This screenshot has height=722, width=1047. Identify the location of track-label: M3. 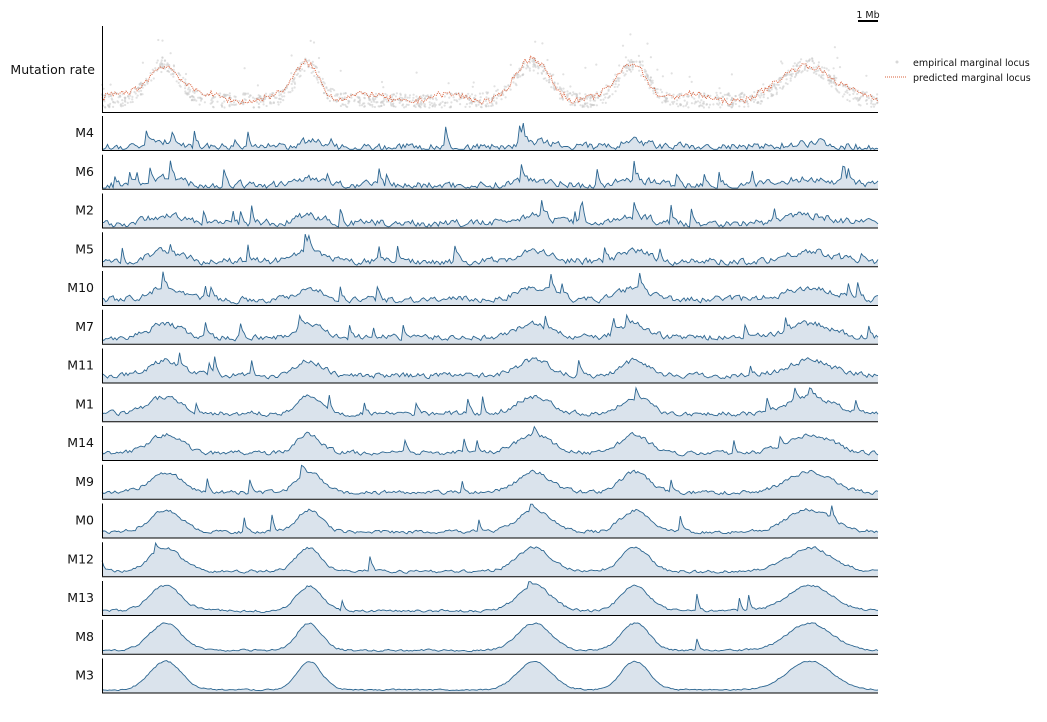
(84, 675).